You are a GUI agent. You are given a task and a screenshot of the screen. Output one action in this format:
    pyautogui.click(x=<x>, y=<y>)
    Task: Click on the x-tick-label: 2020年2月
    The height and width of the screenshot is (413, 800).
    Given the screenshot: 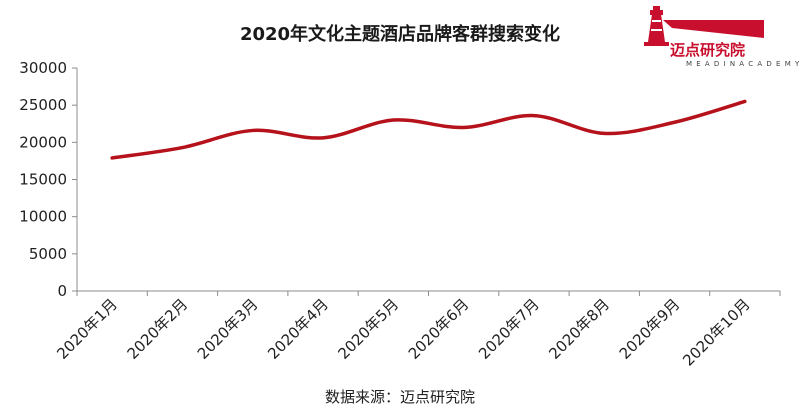 What is the action you would take?
    pyautogui.click(x=158, y=329)
    